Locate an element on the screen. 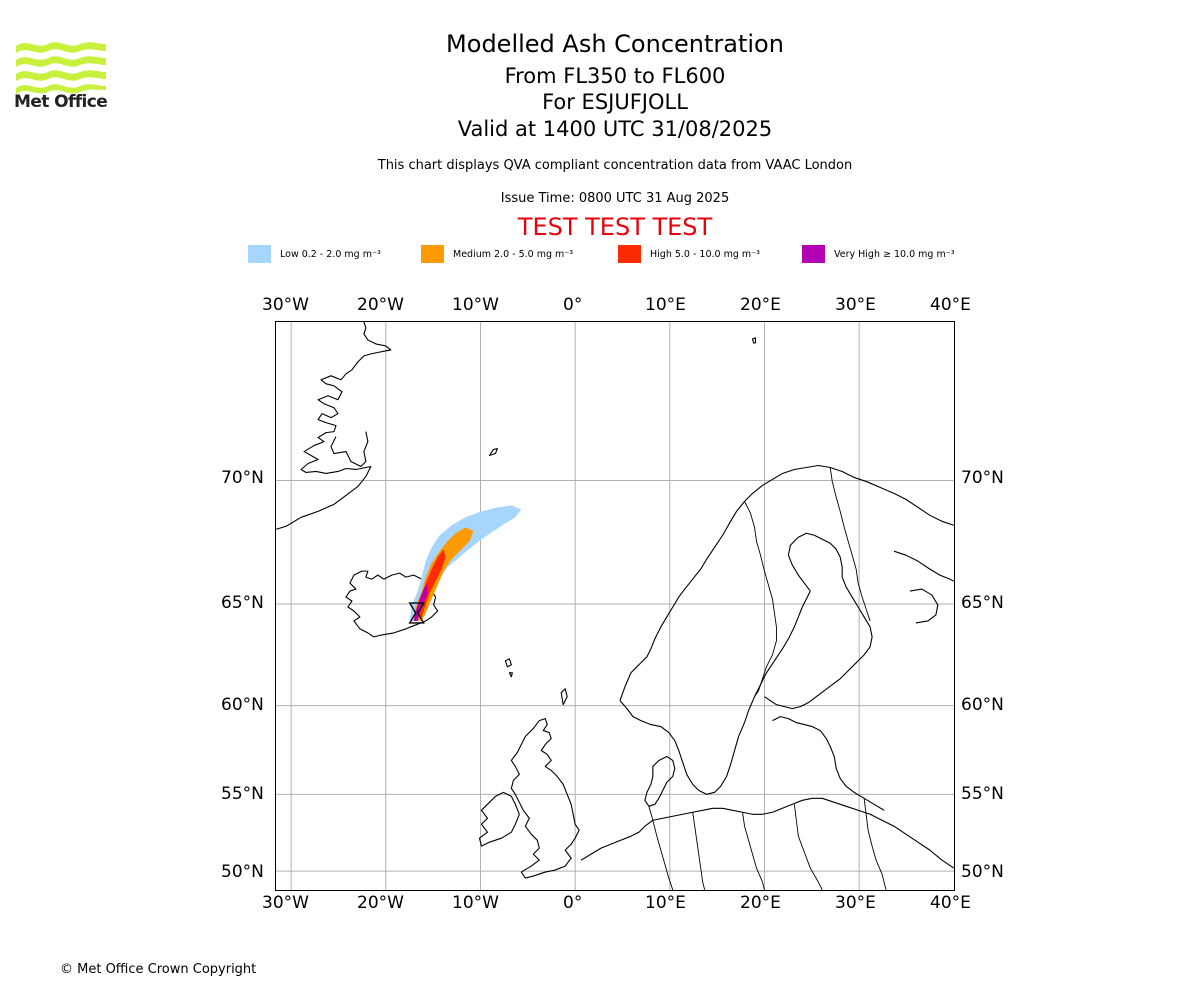  legend-item-medium: Medium 2.0 - 5.0 mg m⁻³ is located at coordinates (497, 254).